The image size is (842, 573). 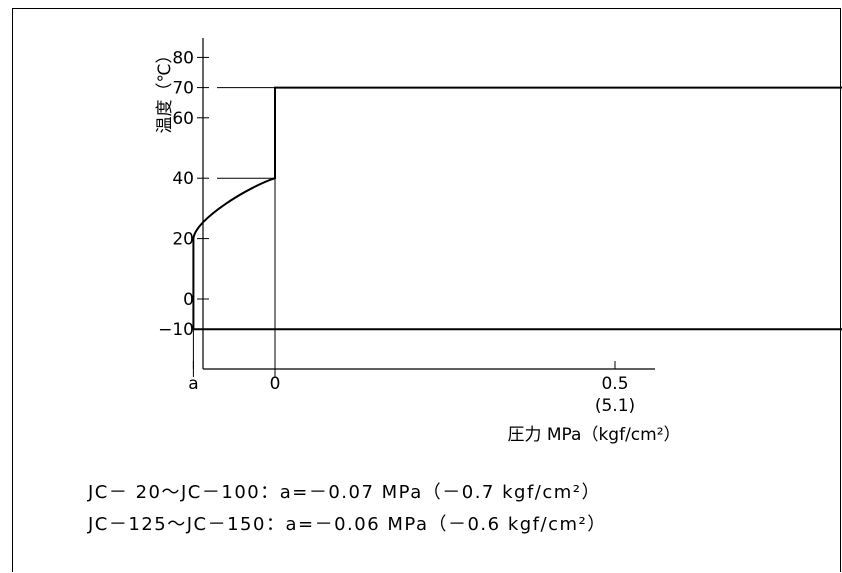 What do you see at coordinates (234, 232) in the screenshot?
I see `guide-lines` at bounding box center [234, 232].